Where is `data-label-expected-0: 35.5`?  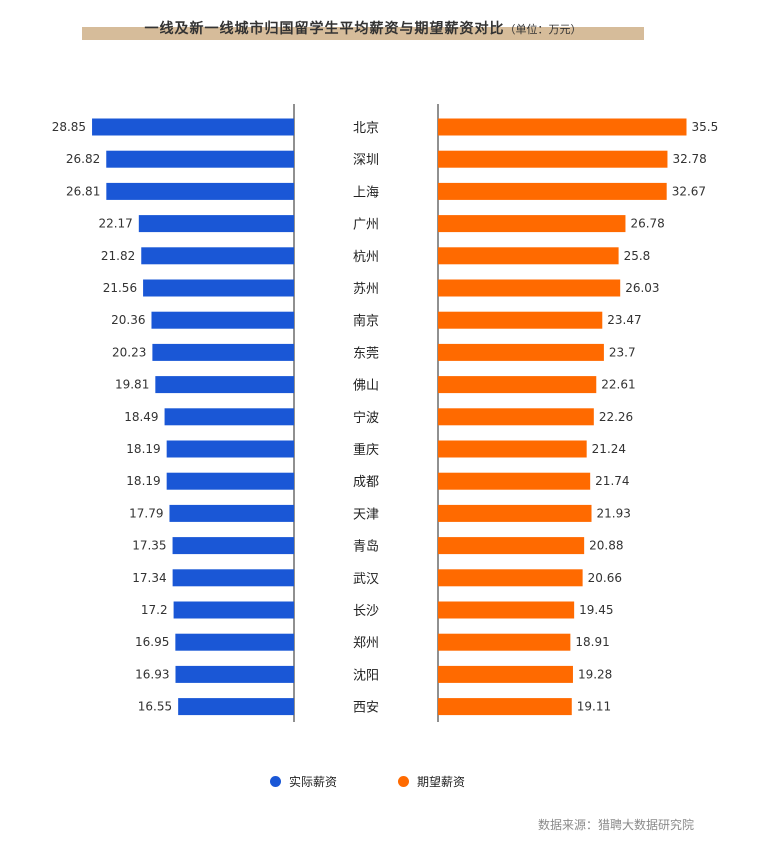 data-label-expected-0: 35.5 is located at coordinates (705, 127).